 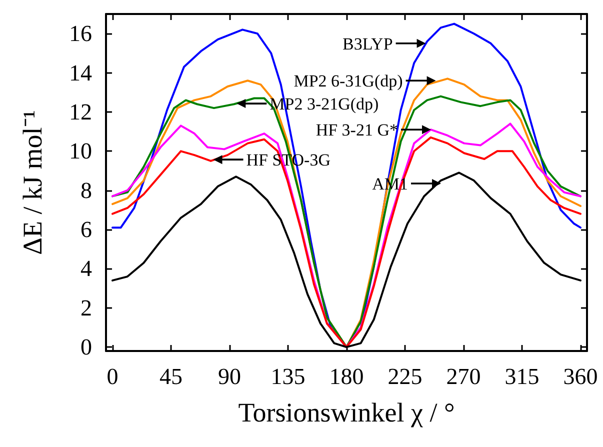 I want to click on y-tick-label: 12, so click(x=80, y=111).